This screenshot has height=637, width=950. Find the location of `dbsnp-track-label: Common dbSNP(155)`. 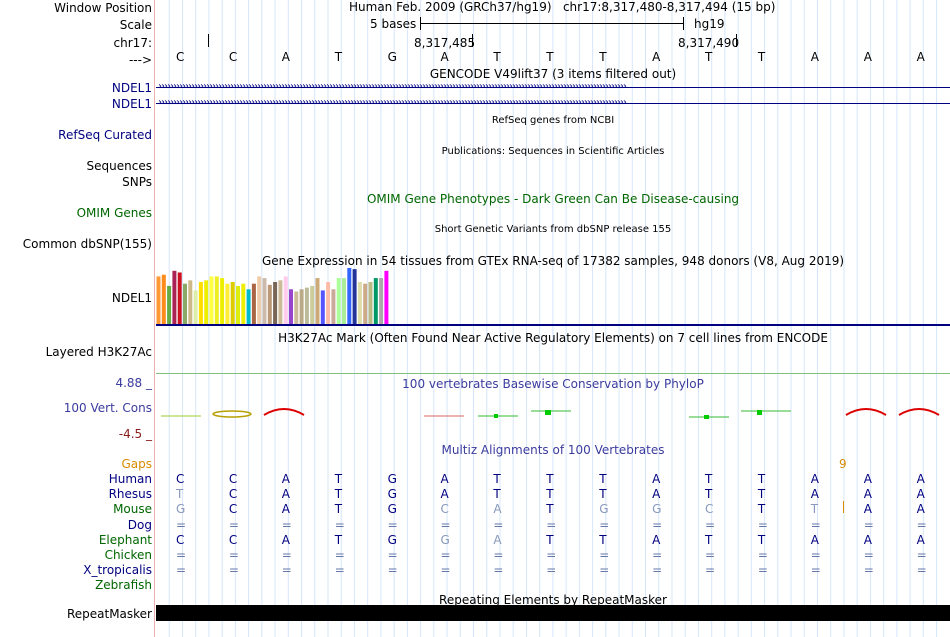

dbsnp-track-label: Common dbSNP(155) is located at coordinates (87, 244).